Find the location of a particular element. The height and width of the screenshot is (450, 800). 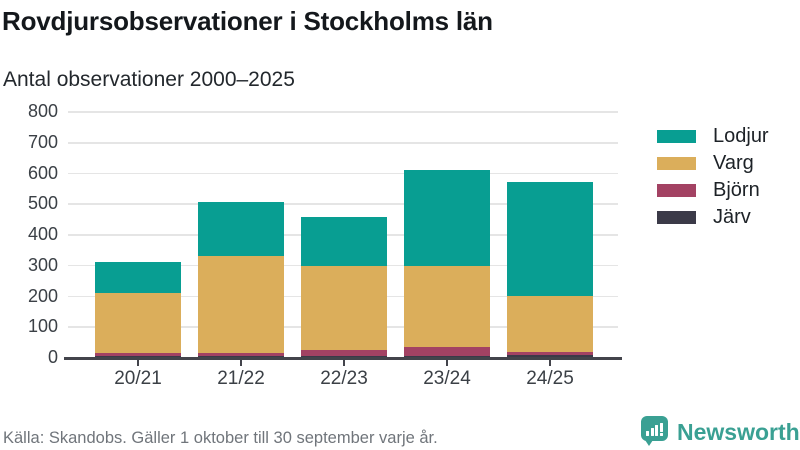

bar-23-24-björn is located at coordinates (447, 351).